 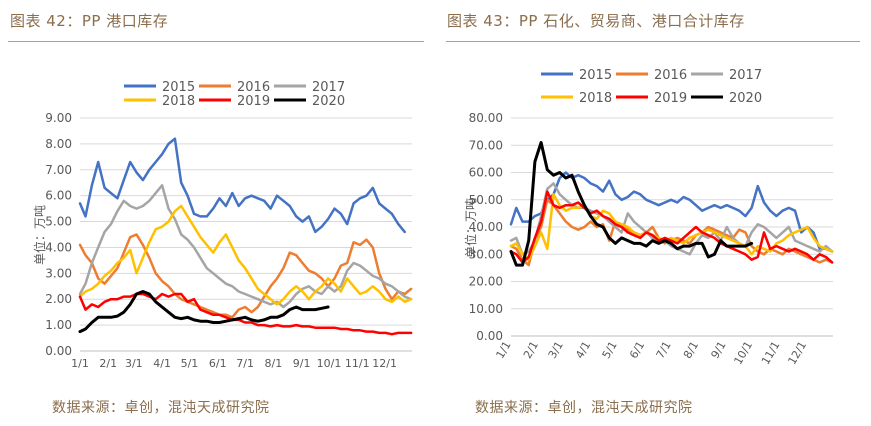 What do you see at coordinates (161, 408) in the screenshot?
I see `source-note-left: 数据来源：卓创，混沌天成研究院` at bounding box center [161, 408].